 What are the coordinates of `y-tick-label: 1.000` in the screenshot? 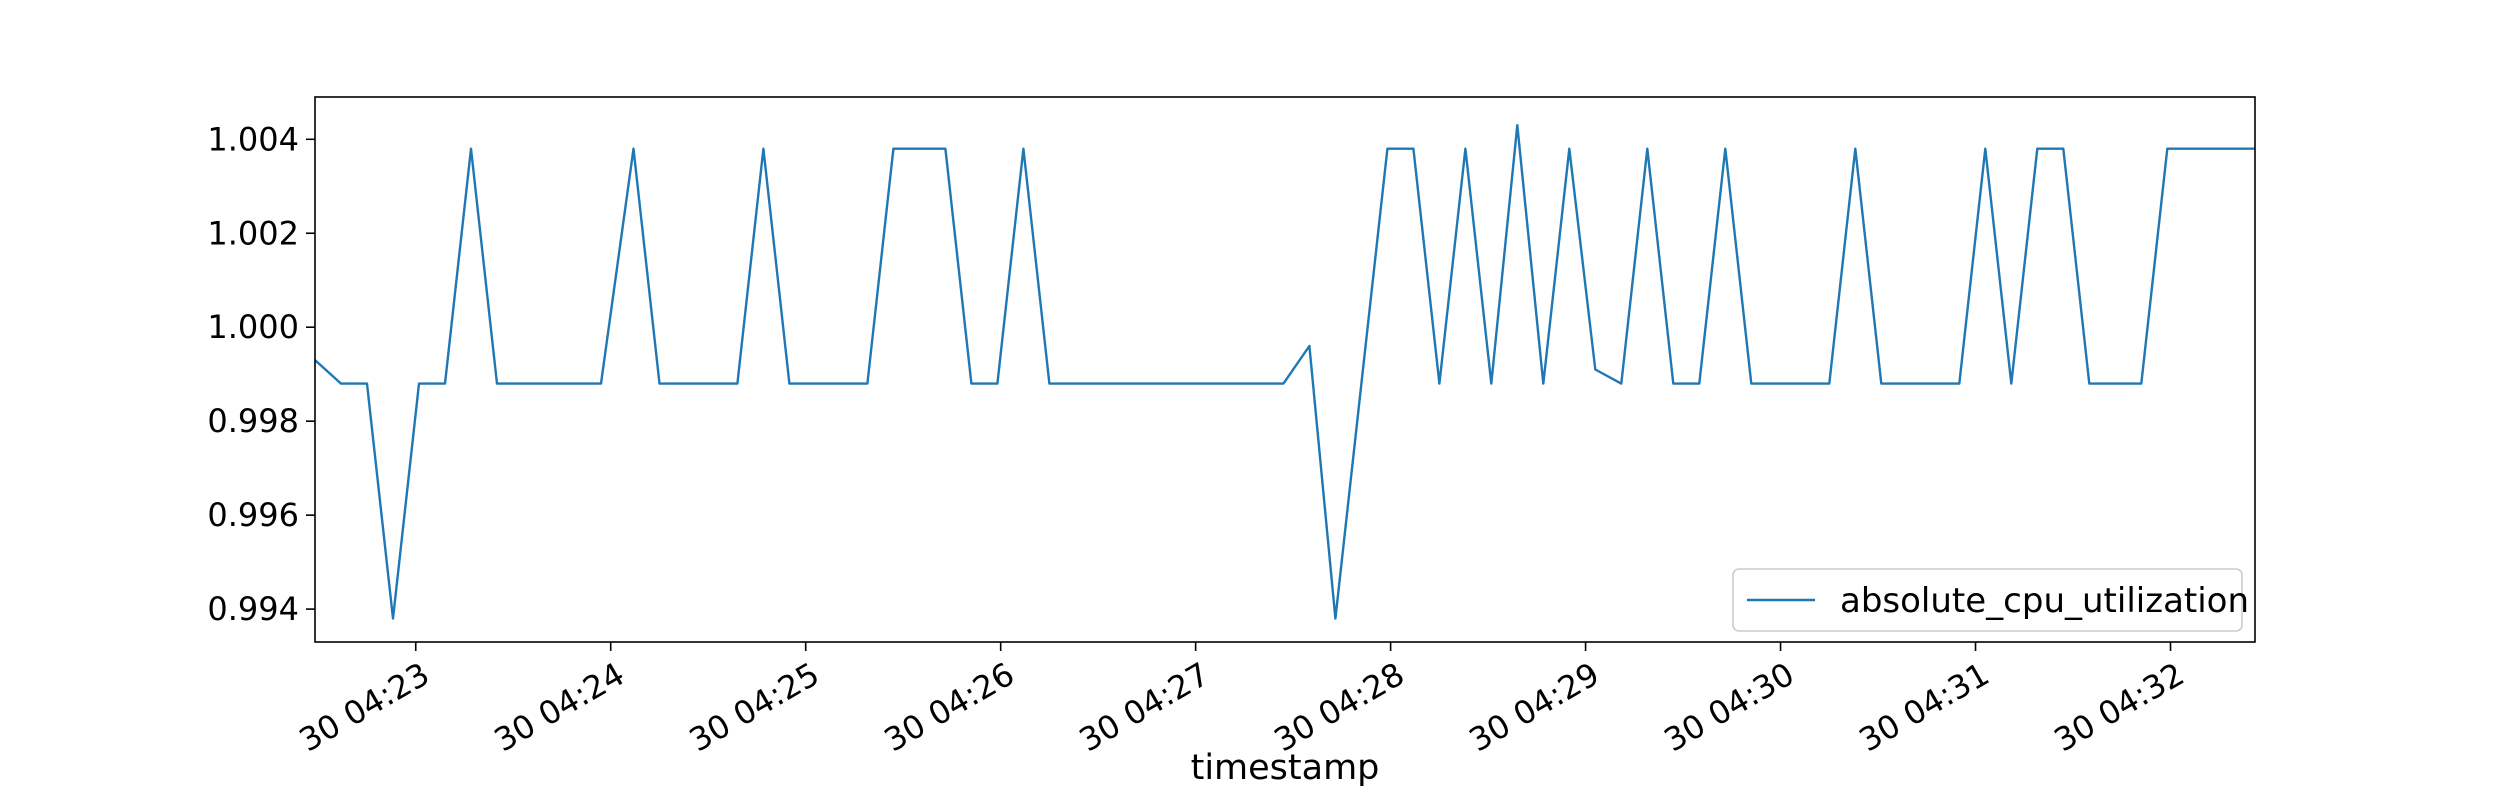 It's located at (253, 327).